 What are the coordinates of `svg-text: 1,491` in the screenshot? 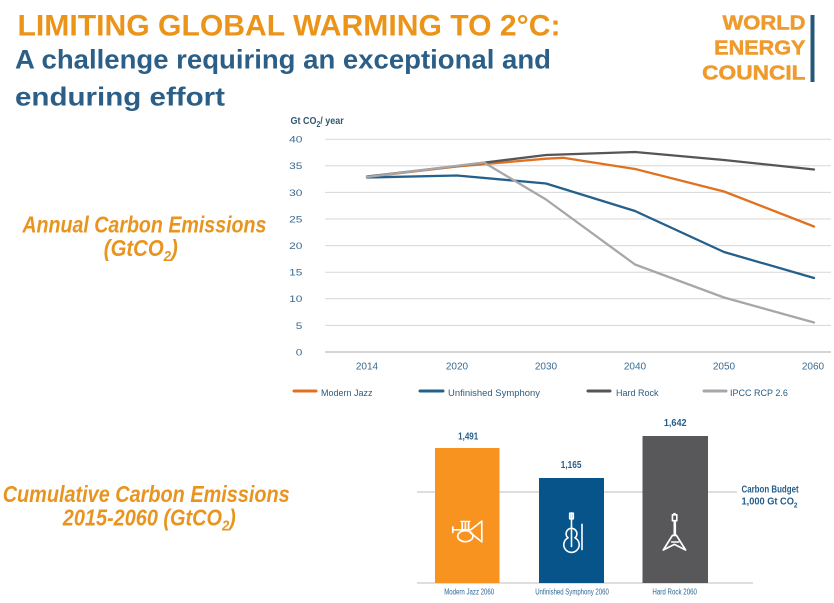 It's located at (468, 437).